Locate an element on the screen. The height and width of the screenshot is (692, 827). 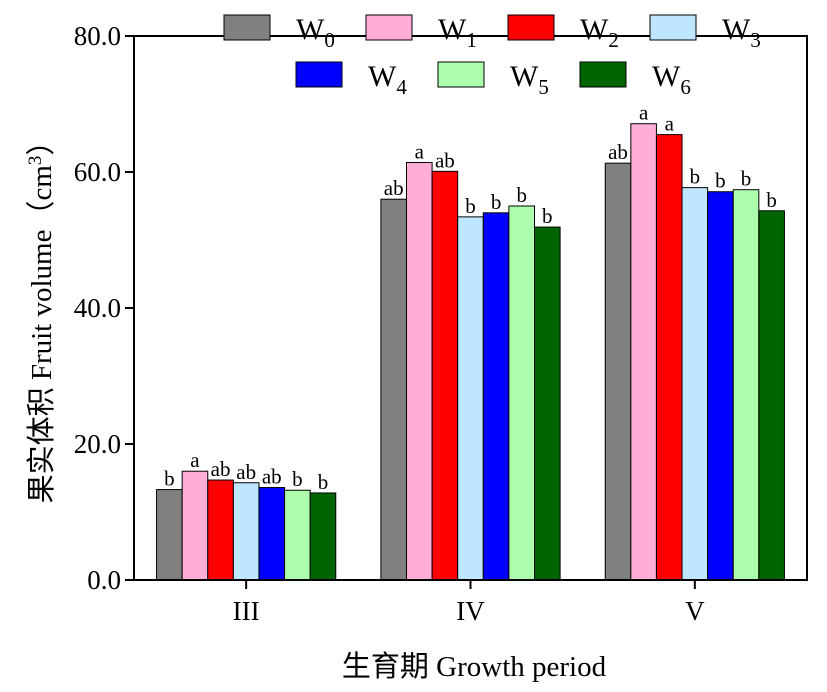
bar-IV-W5 is located at coordinates (521, 393).